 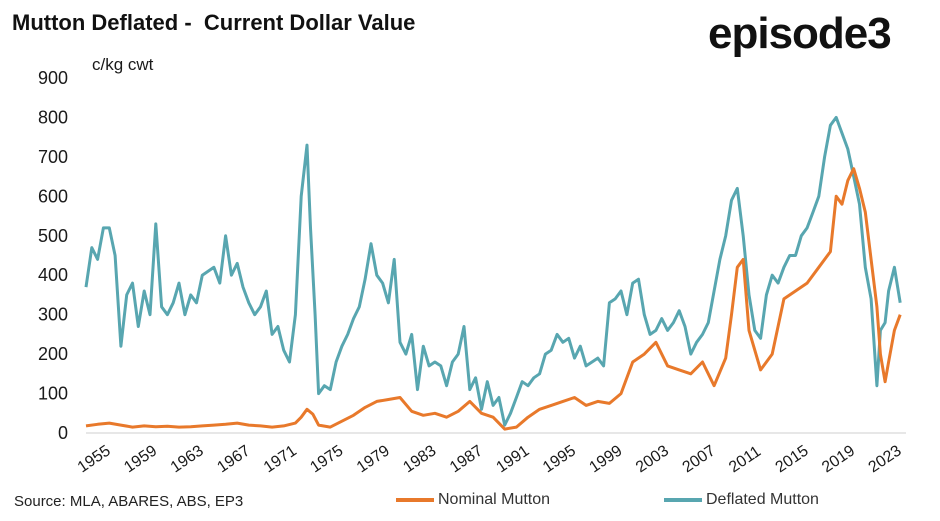 What do you see at coordinates (466, 459) in the screenshot?
I see `x-tick-label: 1987` at bounding box center [466, 459].